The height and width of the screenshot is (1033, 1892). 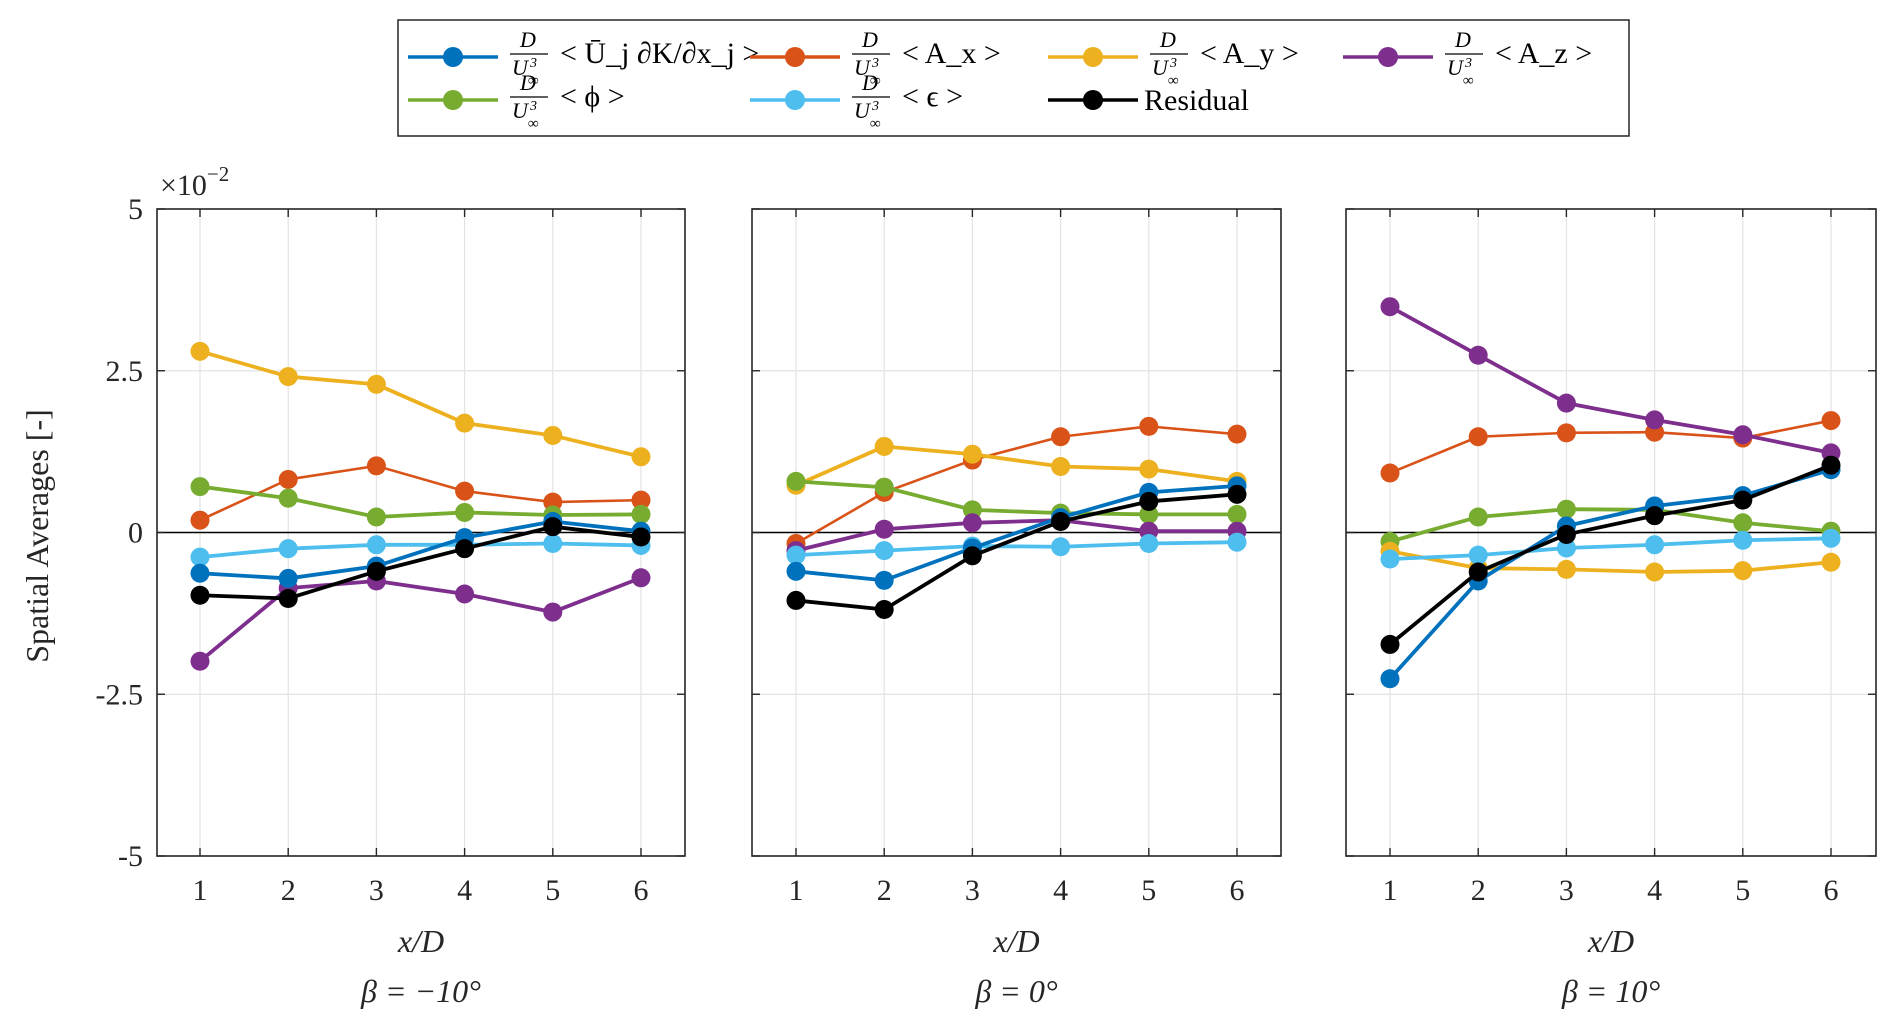 I want to click on legend-expression: < Ū_j ∂K/∂x_j >, so click(x=659, y=53).